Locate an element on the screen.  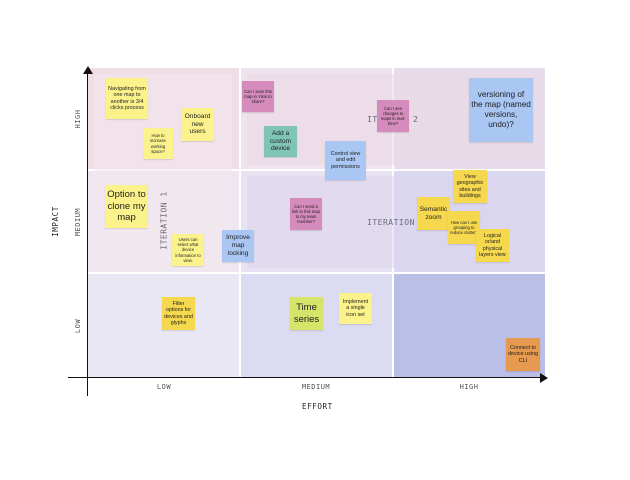
y-label-low: LOW is located at coordinates (78, 326).